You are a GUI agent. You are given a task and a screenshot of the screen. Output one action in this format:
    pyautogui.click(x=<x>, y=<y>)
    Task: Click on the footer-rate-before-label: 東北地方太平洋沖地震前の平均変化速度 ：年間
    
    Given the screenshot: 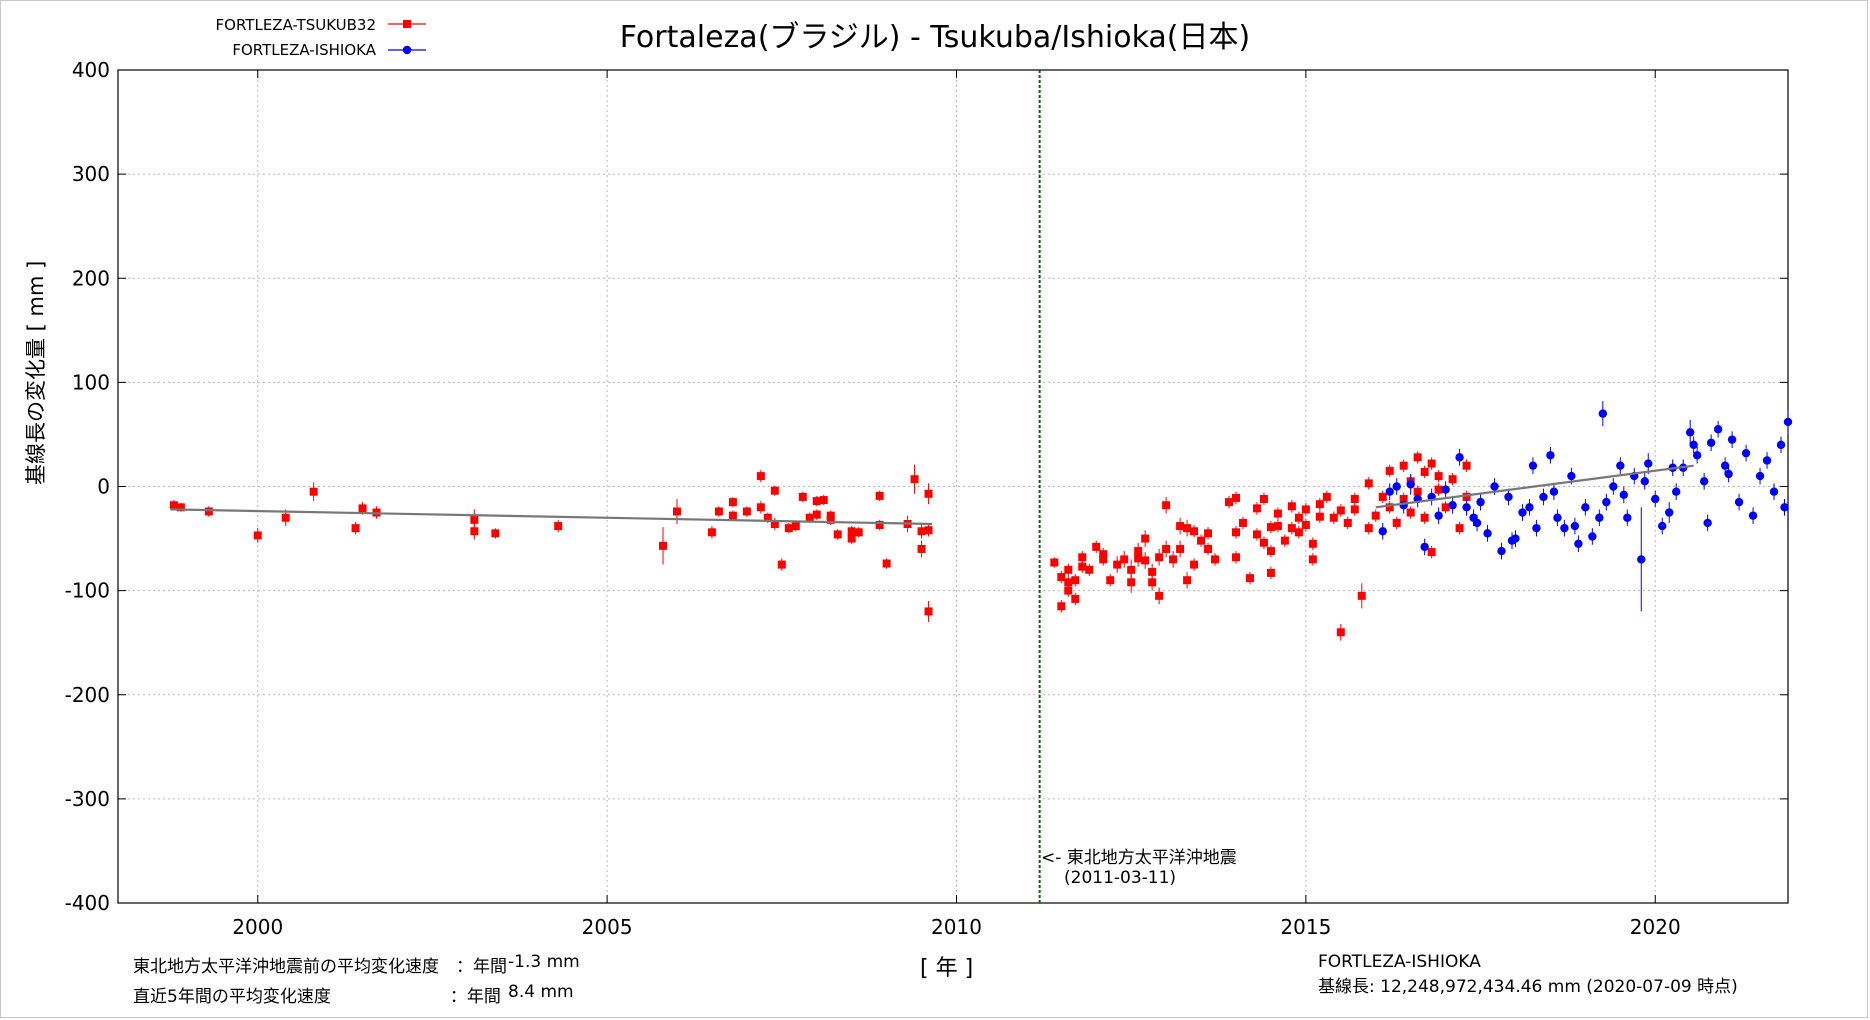 What is the action you would take?
    pyautogui.click(x=320, y=967)
    